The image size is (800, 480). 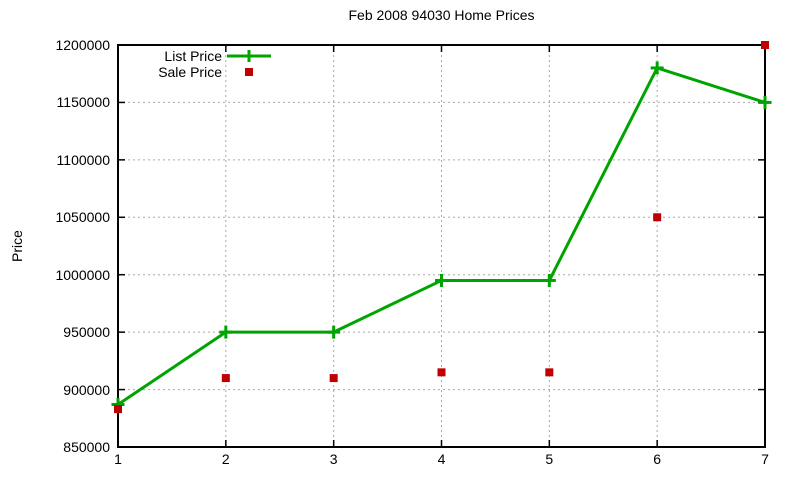 What do you see at coordinates (441, 459) in the screenshot?
I see `x-tick-label: 4` at bounding box center [441, 459].